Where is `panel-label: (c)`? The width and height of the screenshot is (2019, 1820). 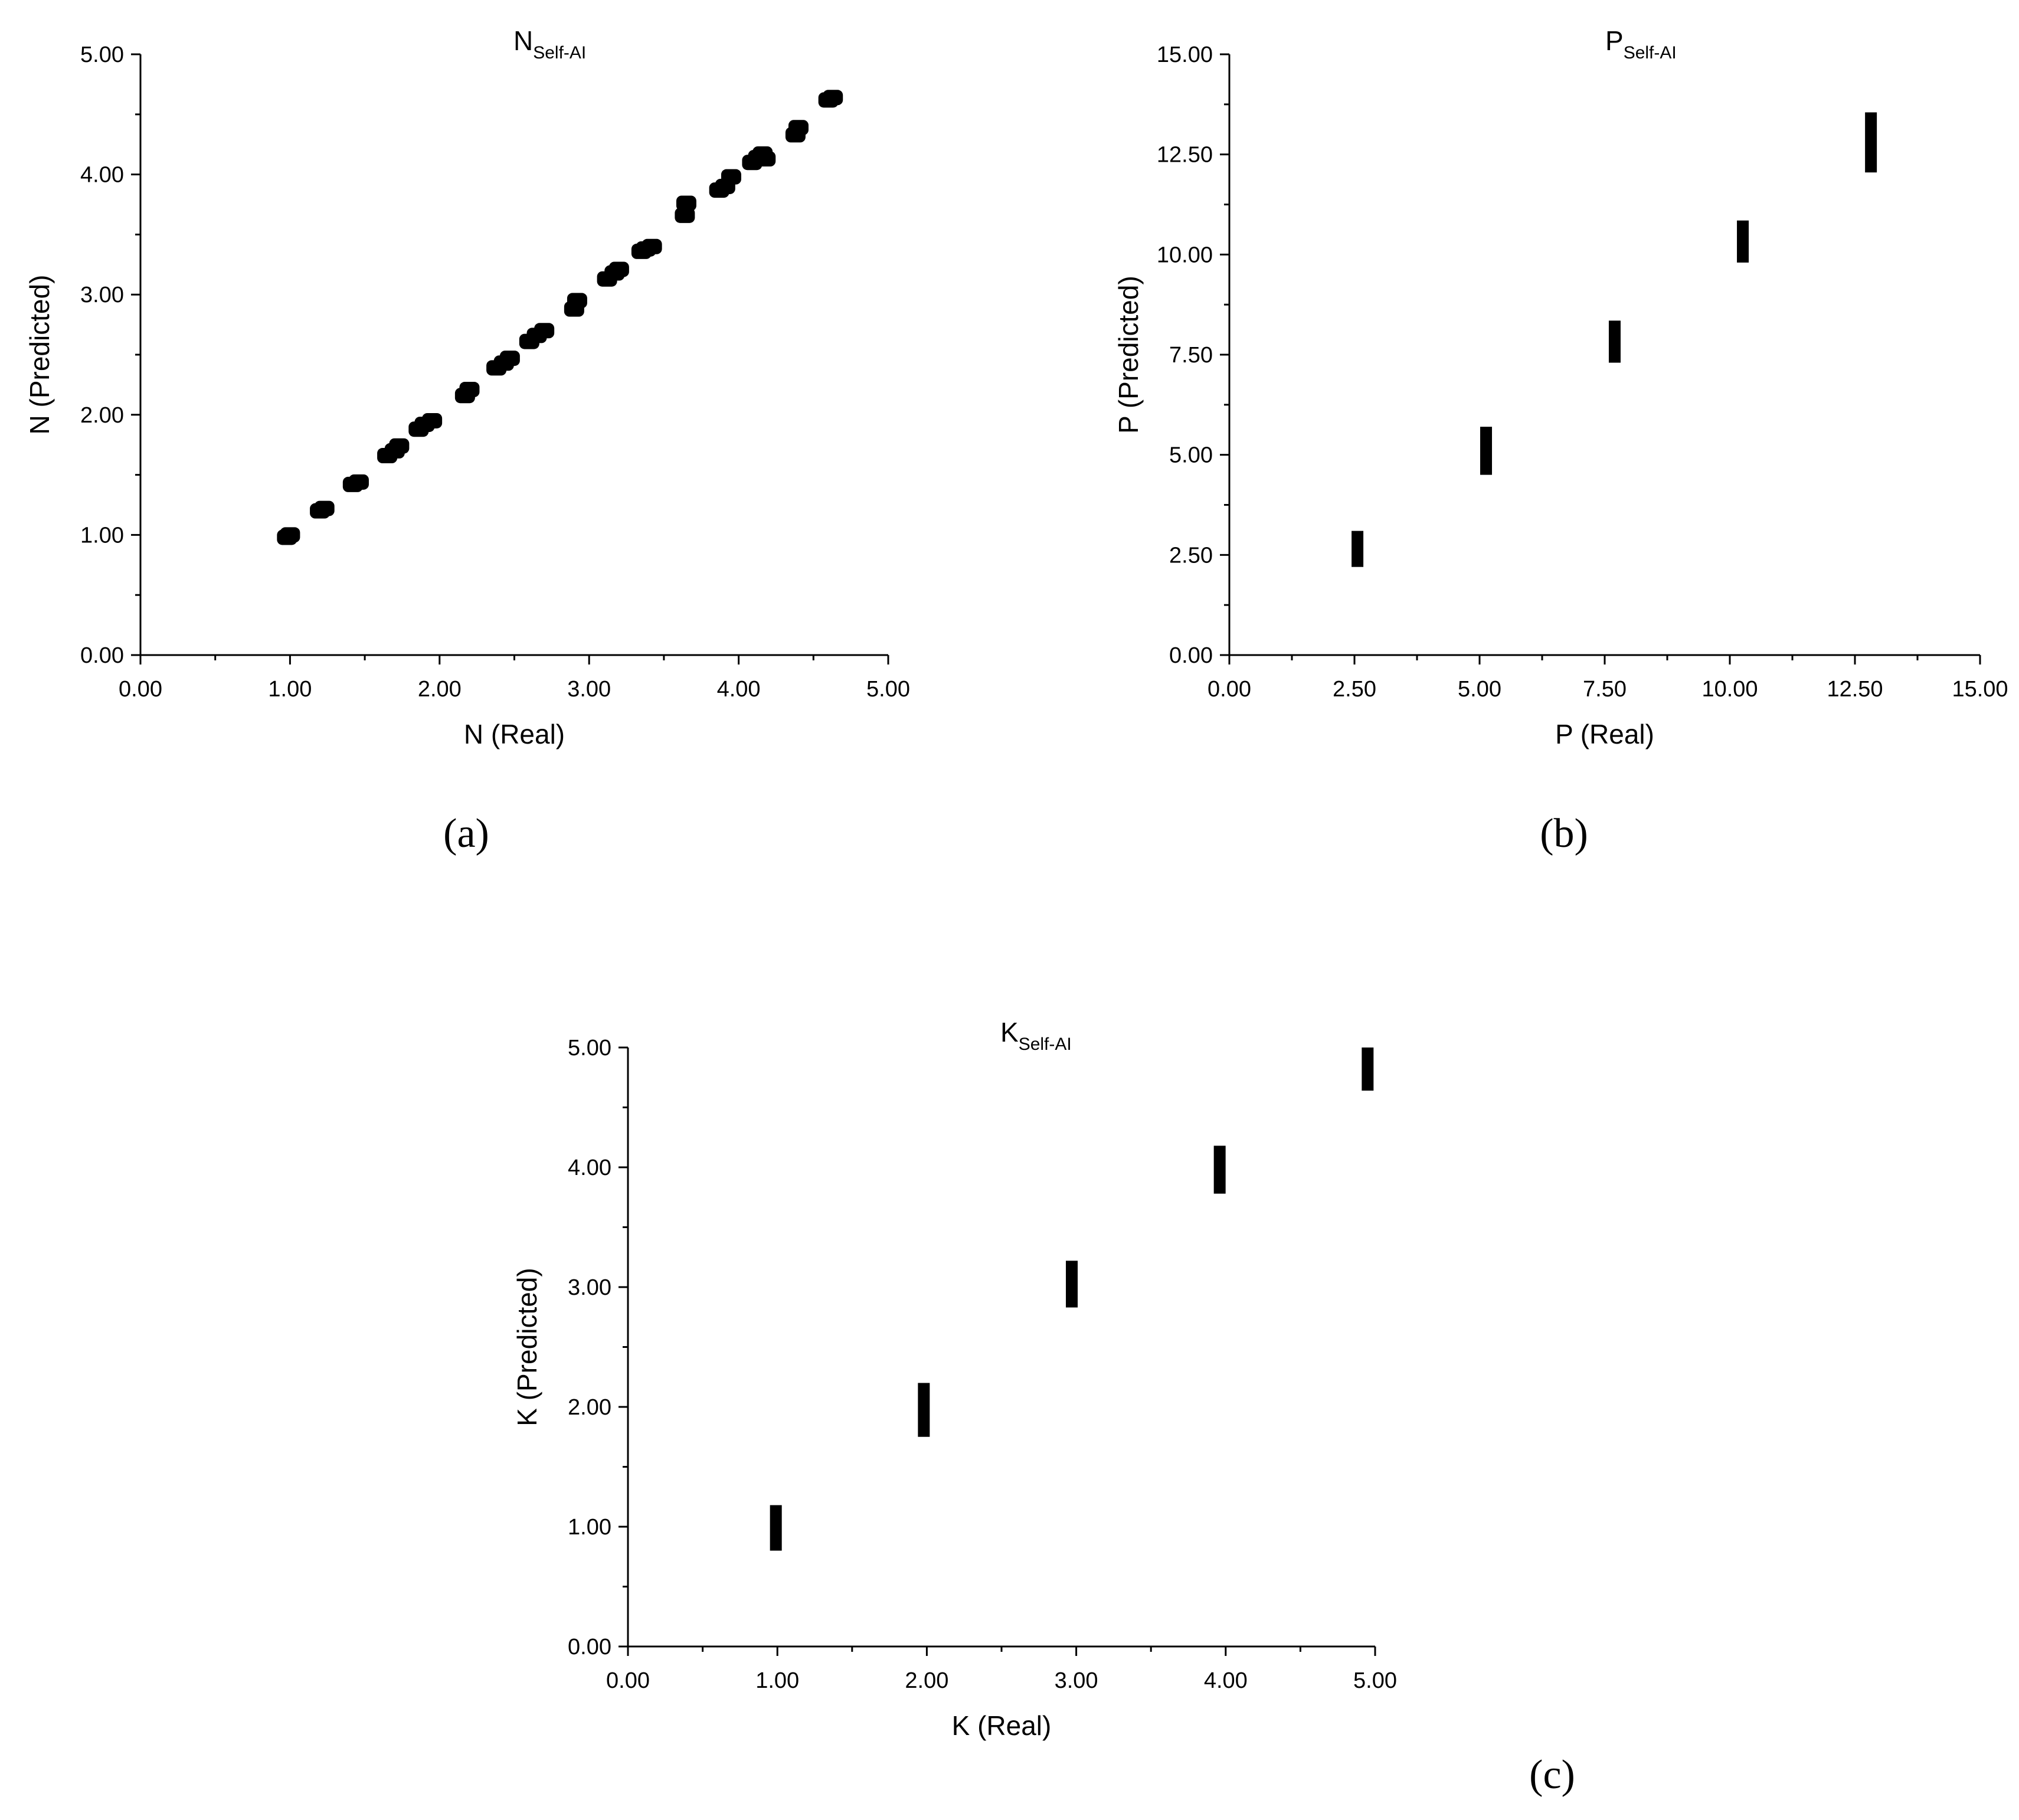
panel-label: (c) is located at coordinates (1552, 1775).